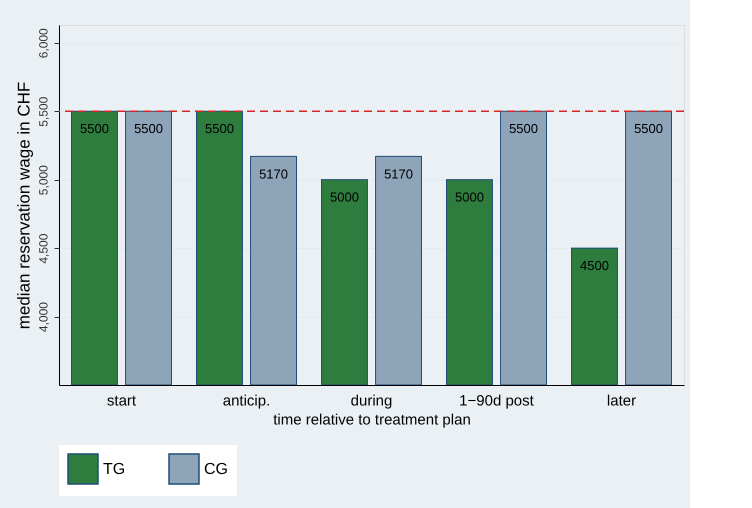  I want to click on x-tick-label: 1−90d post, so click(497, 401).